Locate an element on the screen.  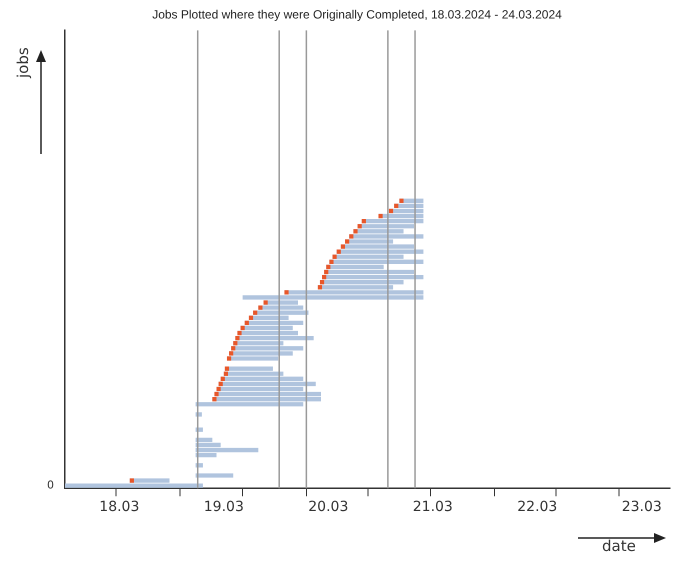
chart-title: Jobs Plotted where they were Originally Completed, 18.03.2024 - 24.03.2024 is located at coordinates (357, 15).